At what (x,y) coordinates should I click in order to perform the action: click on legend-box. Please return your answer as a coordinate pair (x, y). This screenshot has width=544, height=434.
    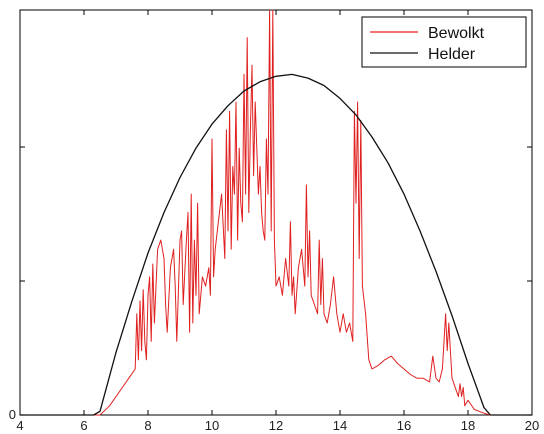
    Looking at the image, I should click on (444, 42).